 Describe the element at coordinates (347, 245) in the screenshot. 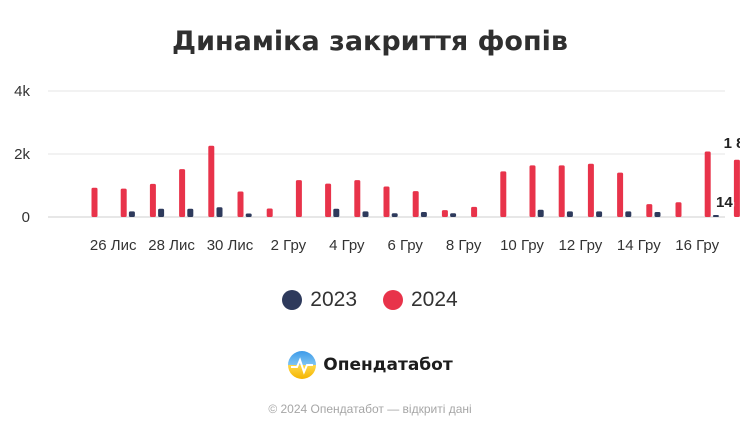

I see `x-tick-label: 4 Гру` at that location.